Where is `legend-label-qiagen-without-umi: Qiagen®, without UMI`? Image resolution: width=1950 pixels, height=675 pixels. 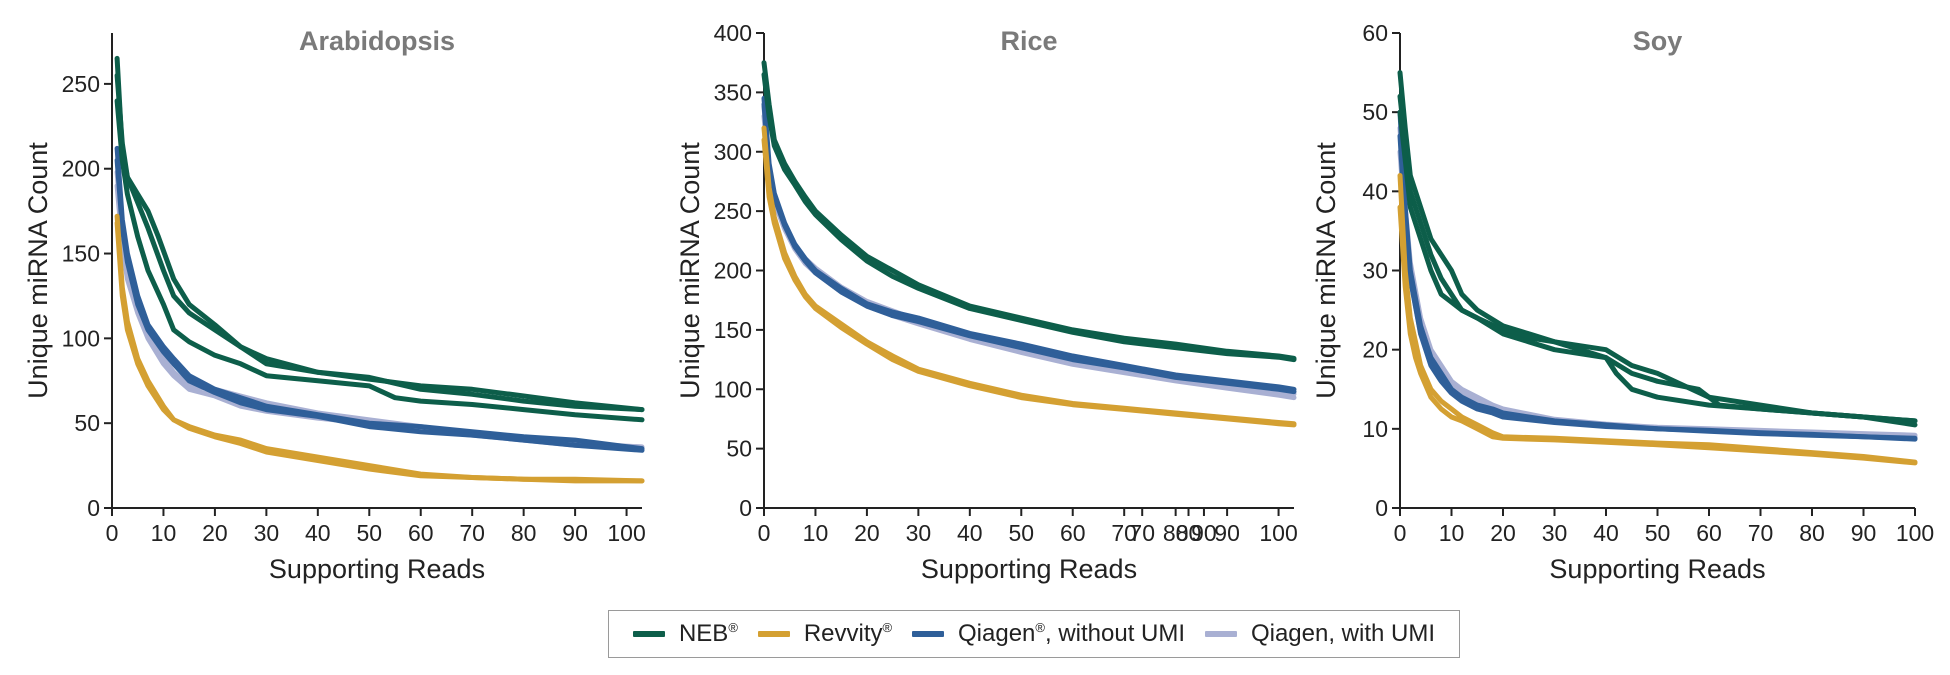 legend-label-qiagen-without-umi: Qiagen®, without UMI is located at coordinates (1072, 633).